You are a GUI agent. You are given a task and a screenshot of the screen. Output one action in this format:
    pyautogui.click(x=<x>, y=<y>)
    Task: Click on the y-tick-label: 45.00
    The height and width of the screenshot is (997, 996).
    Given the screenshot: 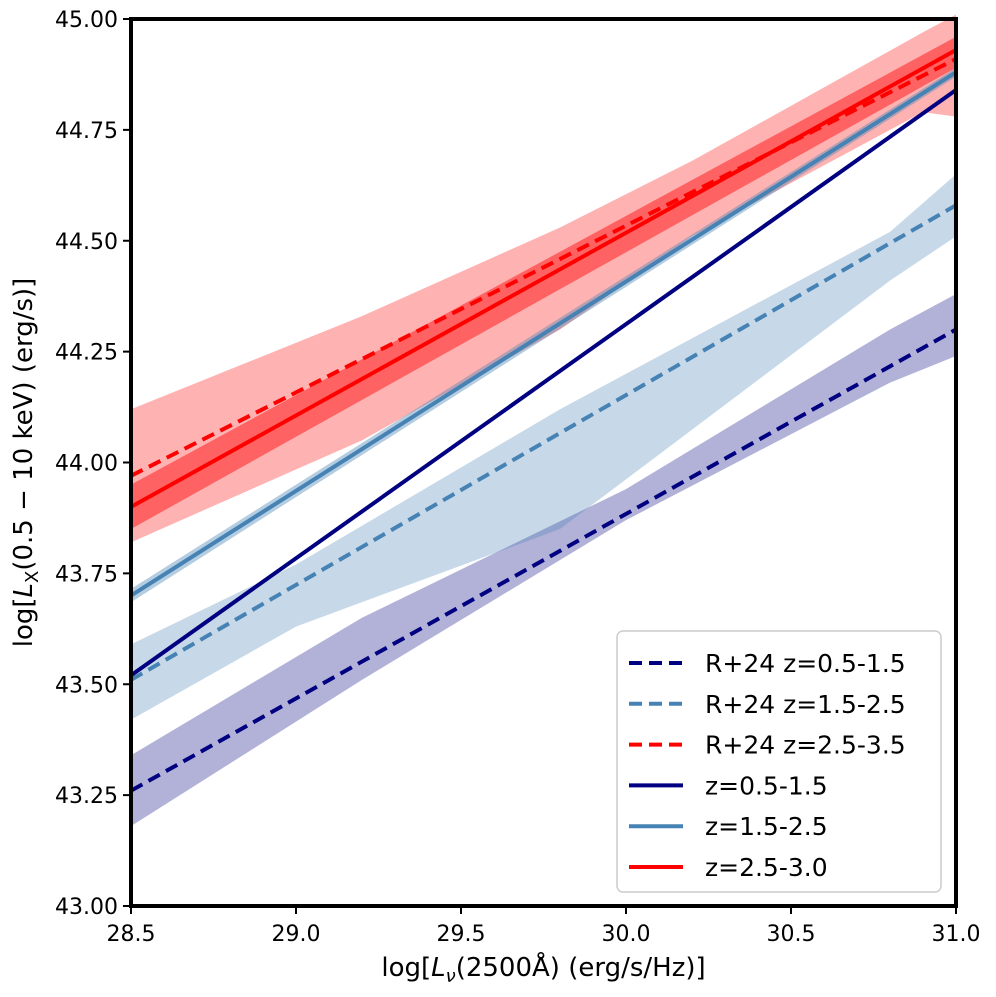 What is the action you would take?
    pyautogui.click(x=86, y=20)
    